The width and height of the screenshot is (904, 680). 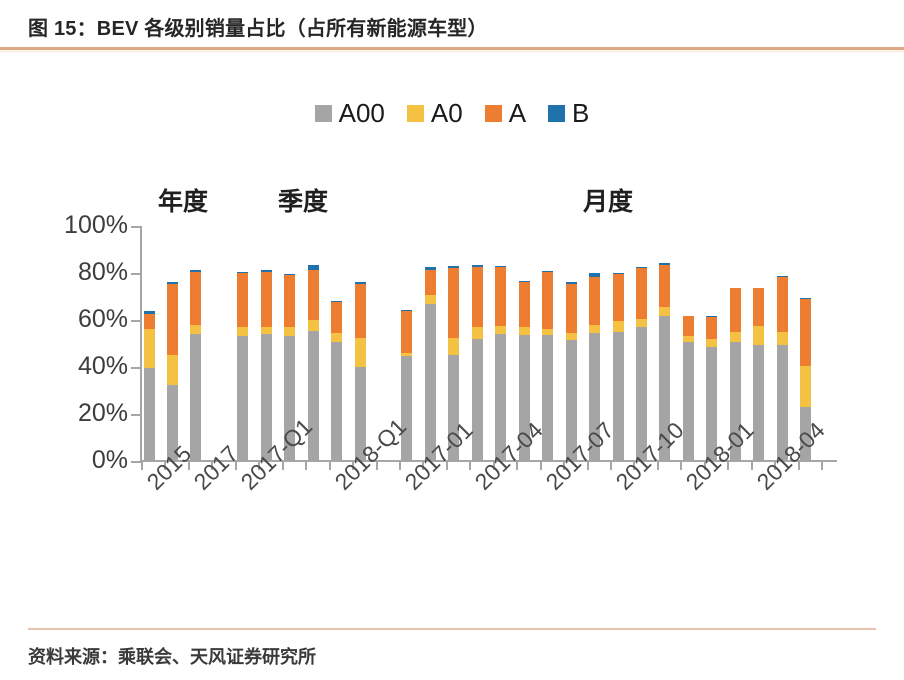 I want to click on bar-2016, so click(x=172, y=371).